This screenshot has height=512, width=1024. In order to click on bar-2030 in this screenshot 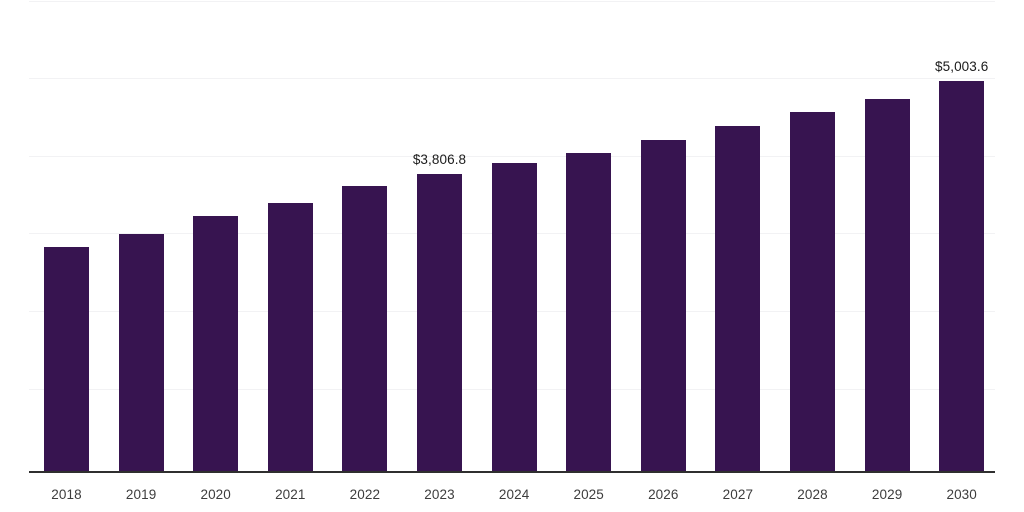, I will do `click(962, 276)`.